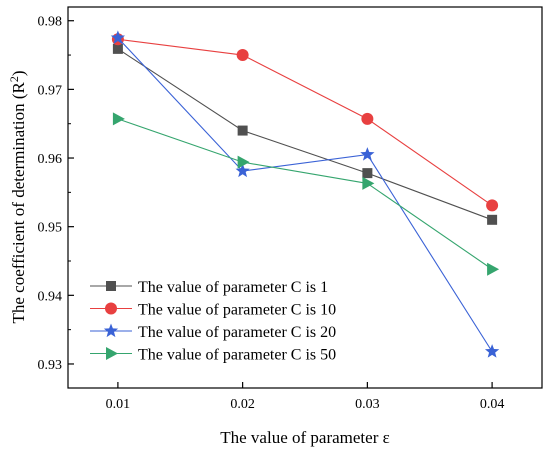 This screenshot has height=451, width=550. I want to click on y-axis-title-end: ), so click(18, 73).